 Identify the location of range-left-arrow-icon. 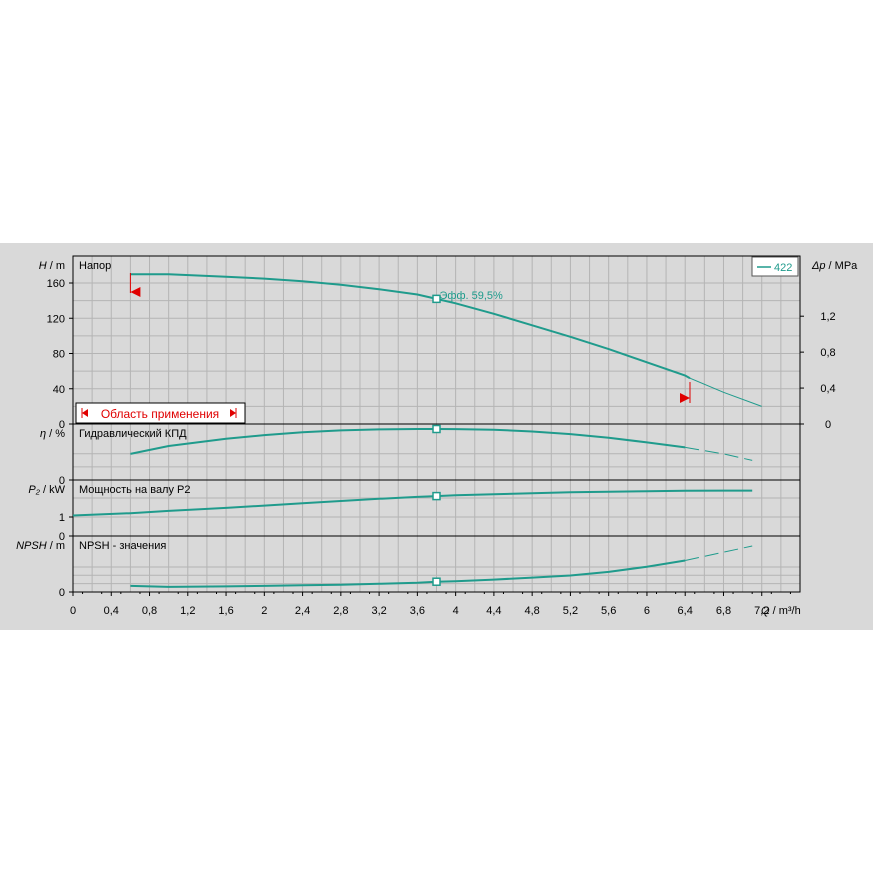
(85, 413).